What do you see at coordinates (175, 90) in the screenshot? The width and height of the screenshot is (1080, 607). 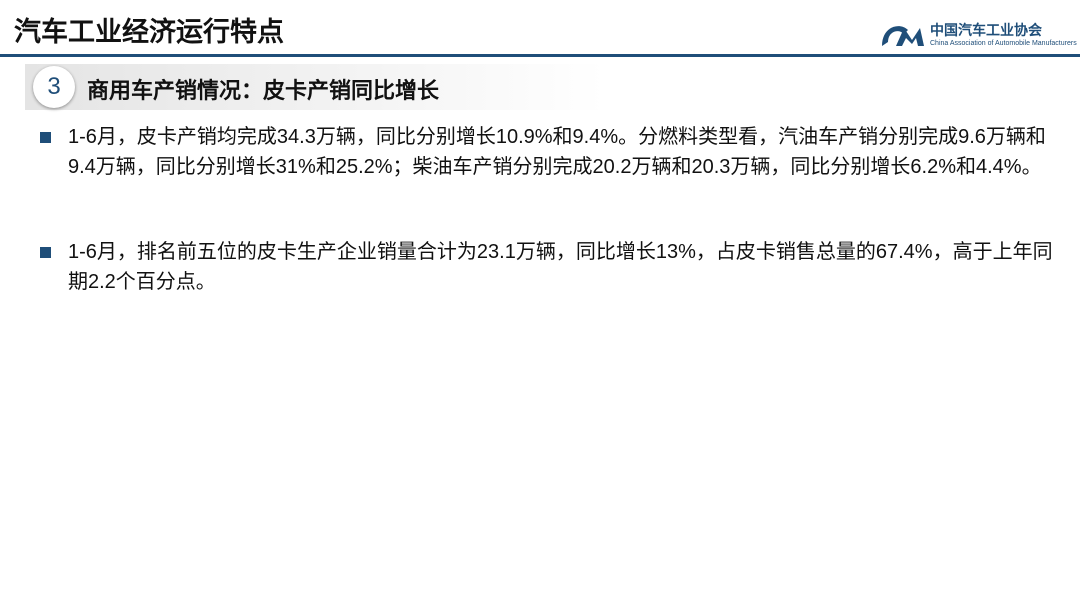 I see `section-title-main: 商用车产销情况：` at bounding box center [175, 90].